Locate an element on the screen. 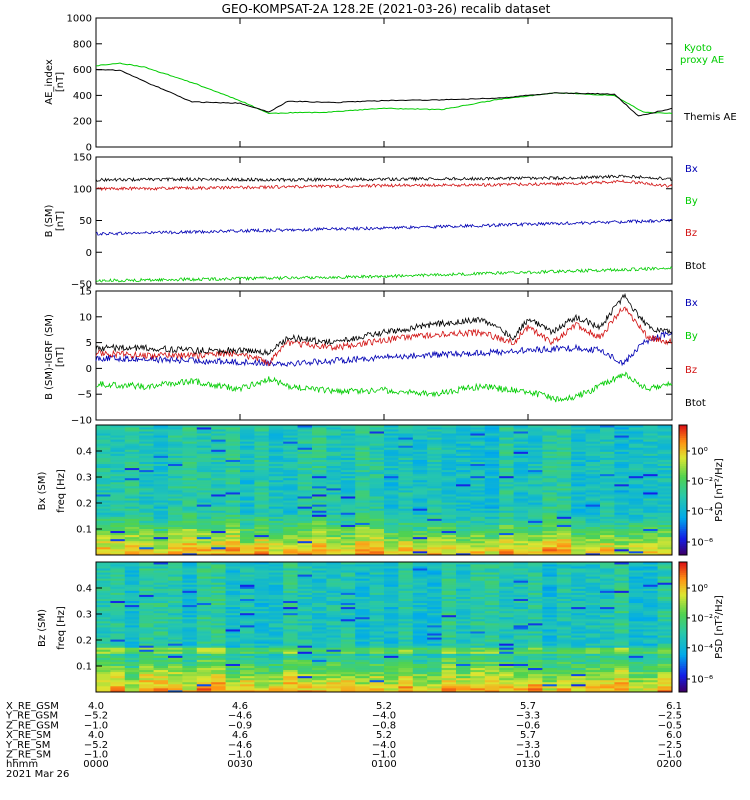 Image resolution: width=750 pixels, height=800 pixels. legend-kyoto: Kyoto is located at coordinates (698, 48).